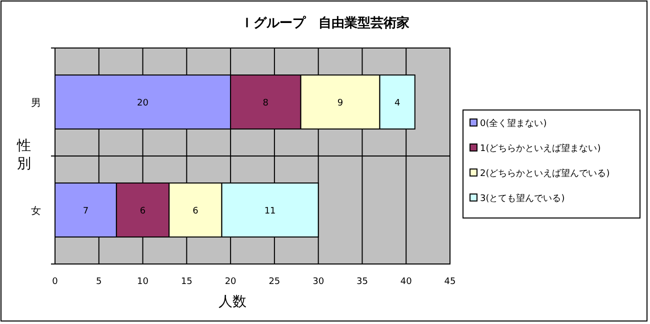  Describe the element at coordinates (270, 211) in the screenshot. I see `data-label: 11` at that location.